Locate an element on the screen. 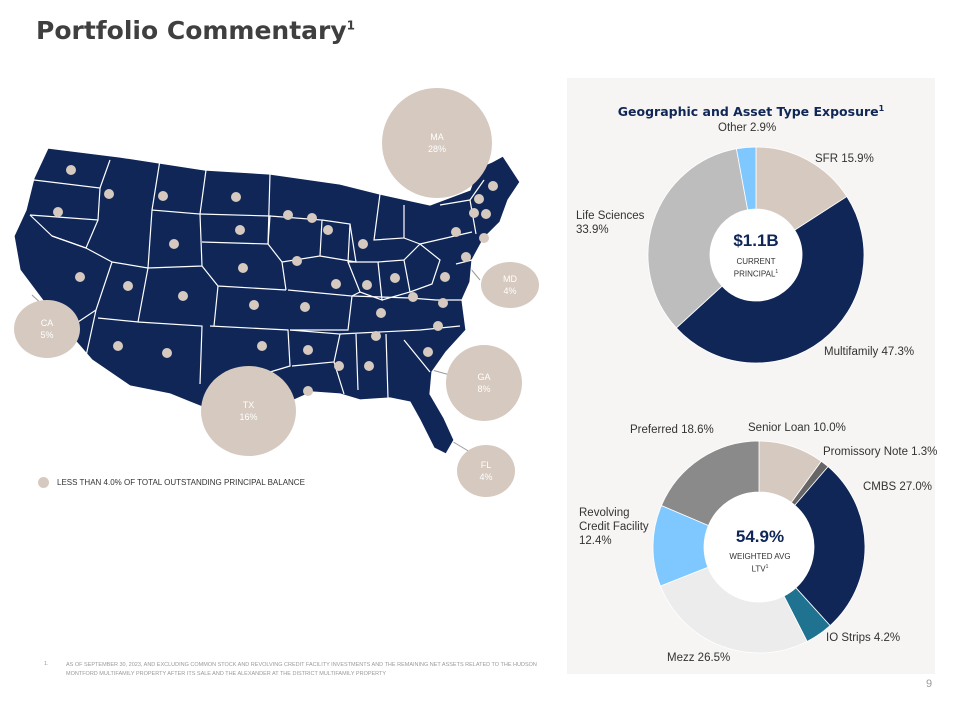 The width and height of the screenshot is (960, 720). page-title: Portfolio Commentary1 is located at coordinates (195, 30).